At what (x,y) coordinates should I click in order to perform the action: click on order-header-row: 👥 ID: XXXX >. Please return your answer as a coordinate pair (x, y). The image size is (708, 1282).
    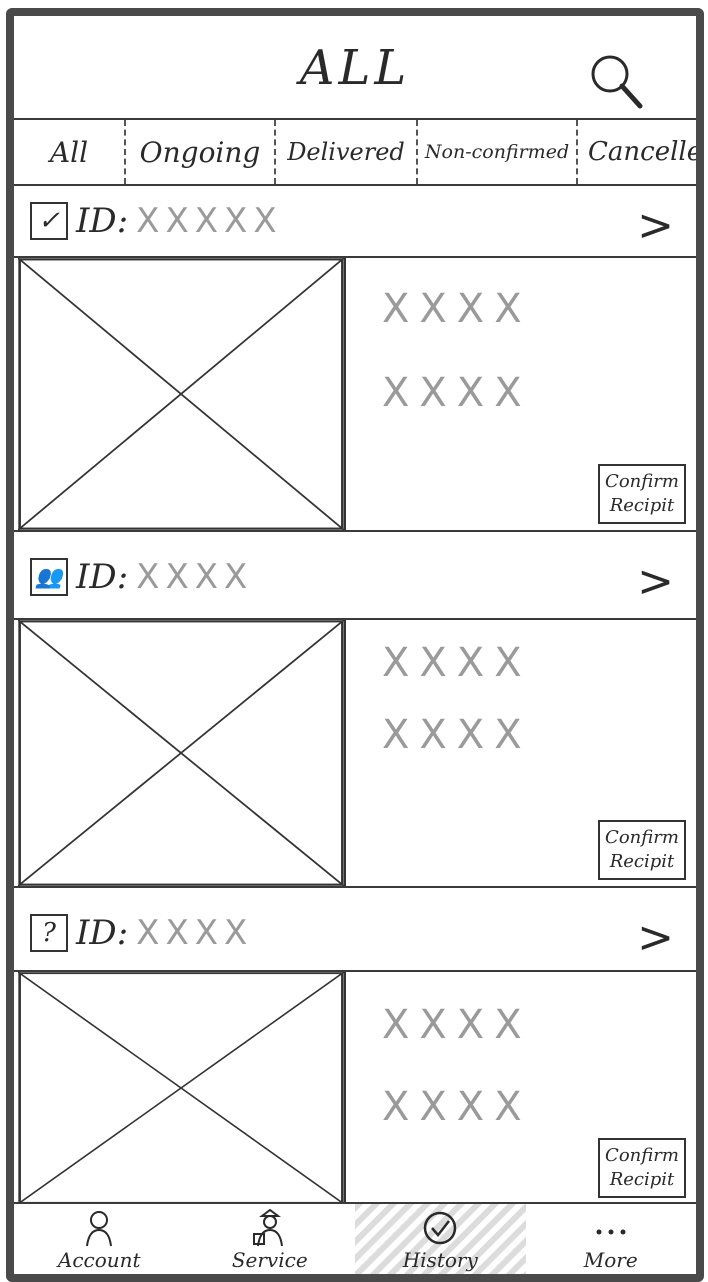
    Looking at the image, I should click on (355, 577).